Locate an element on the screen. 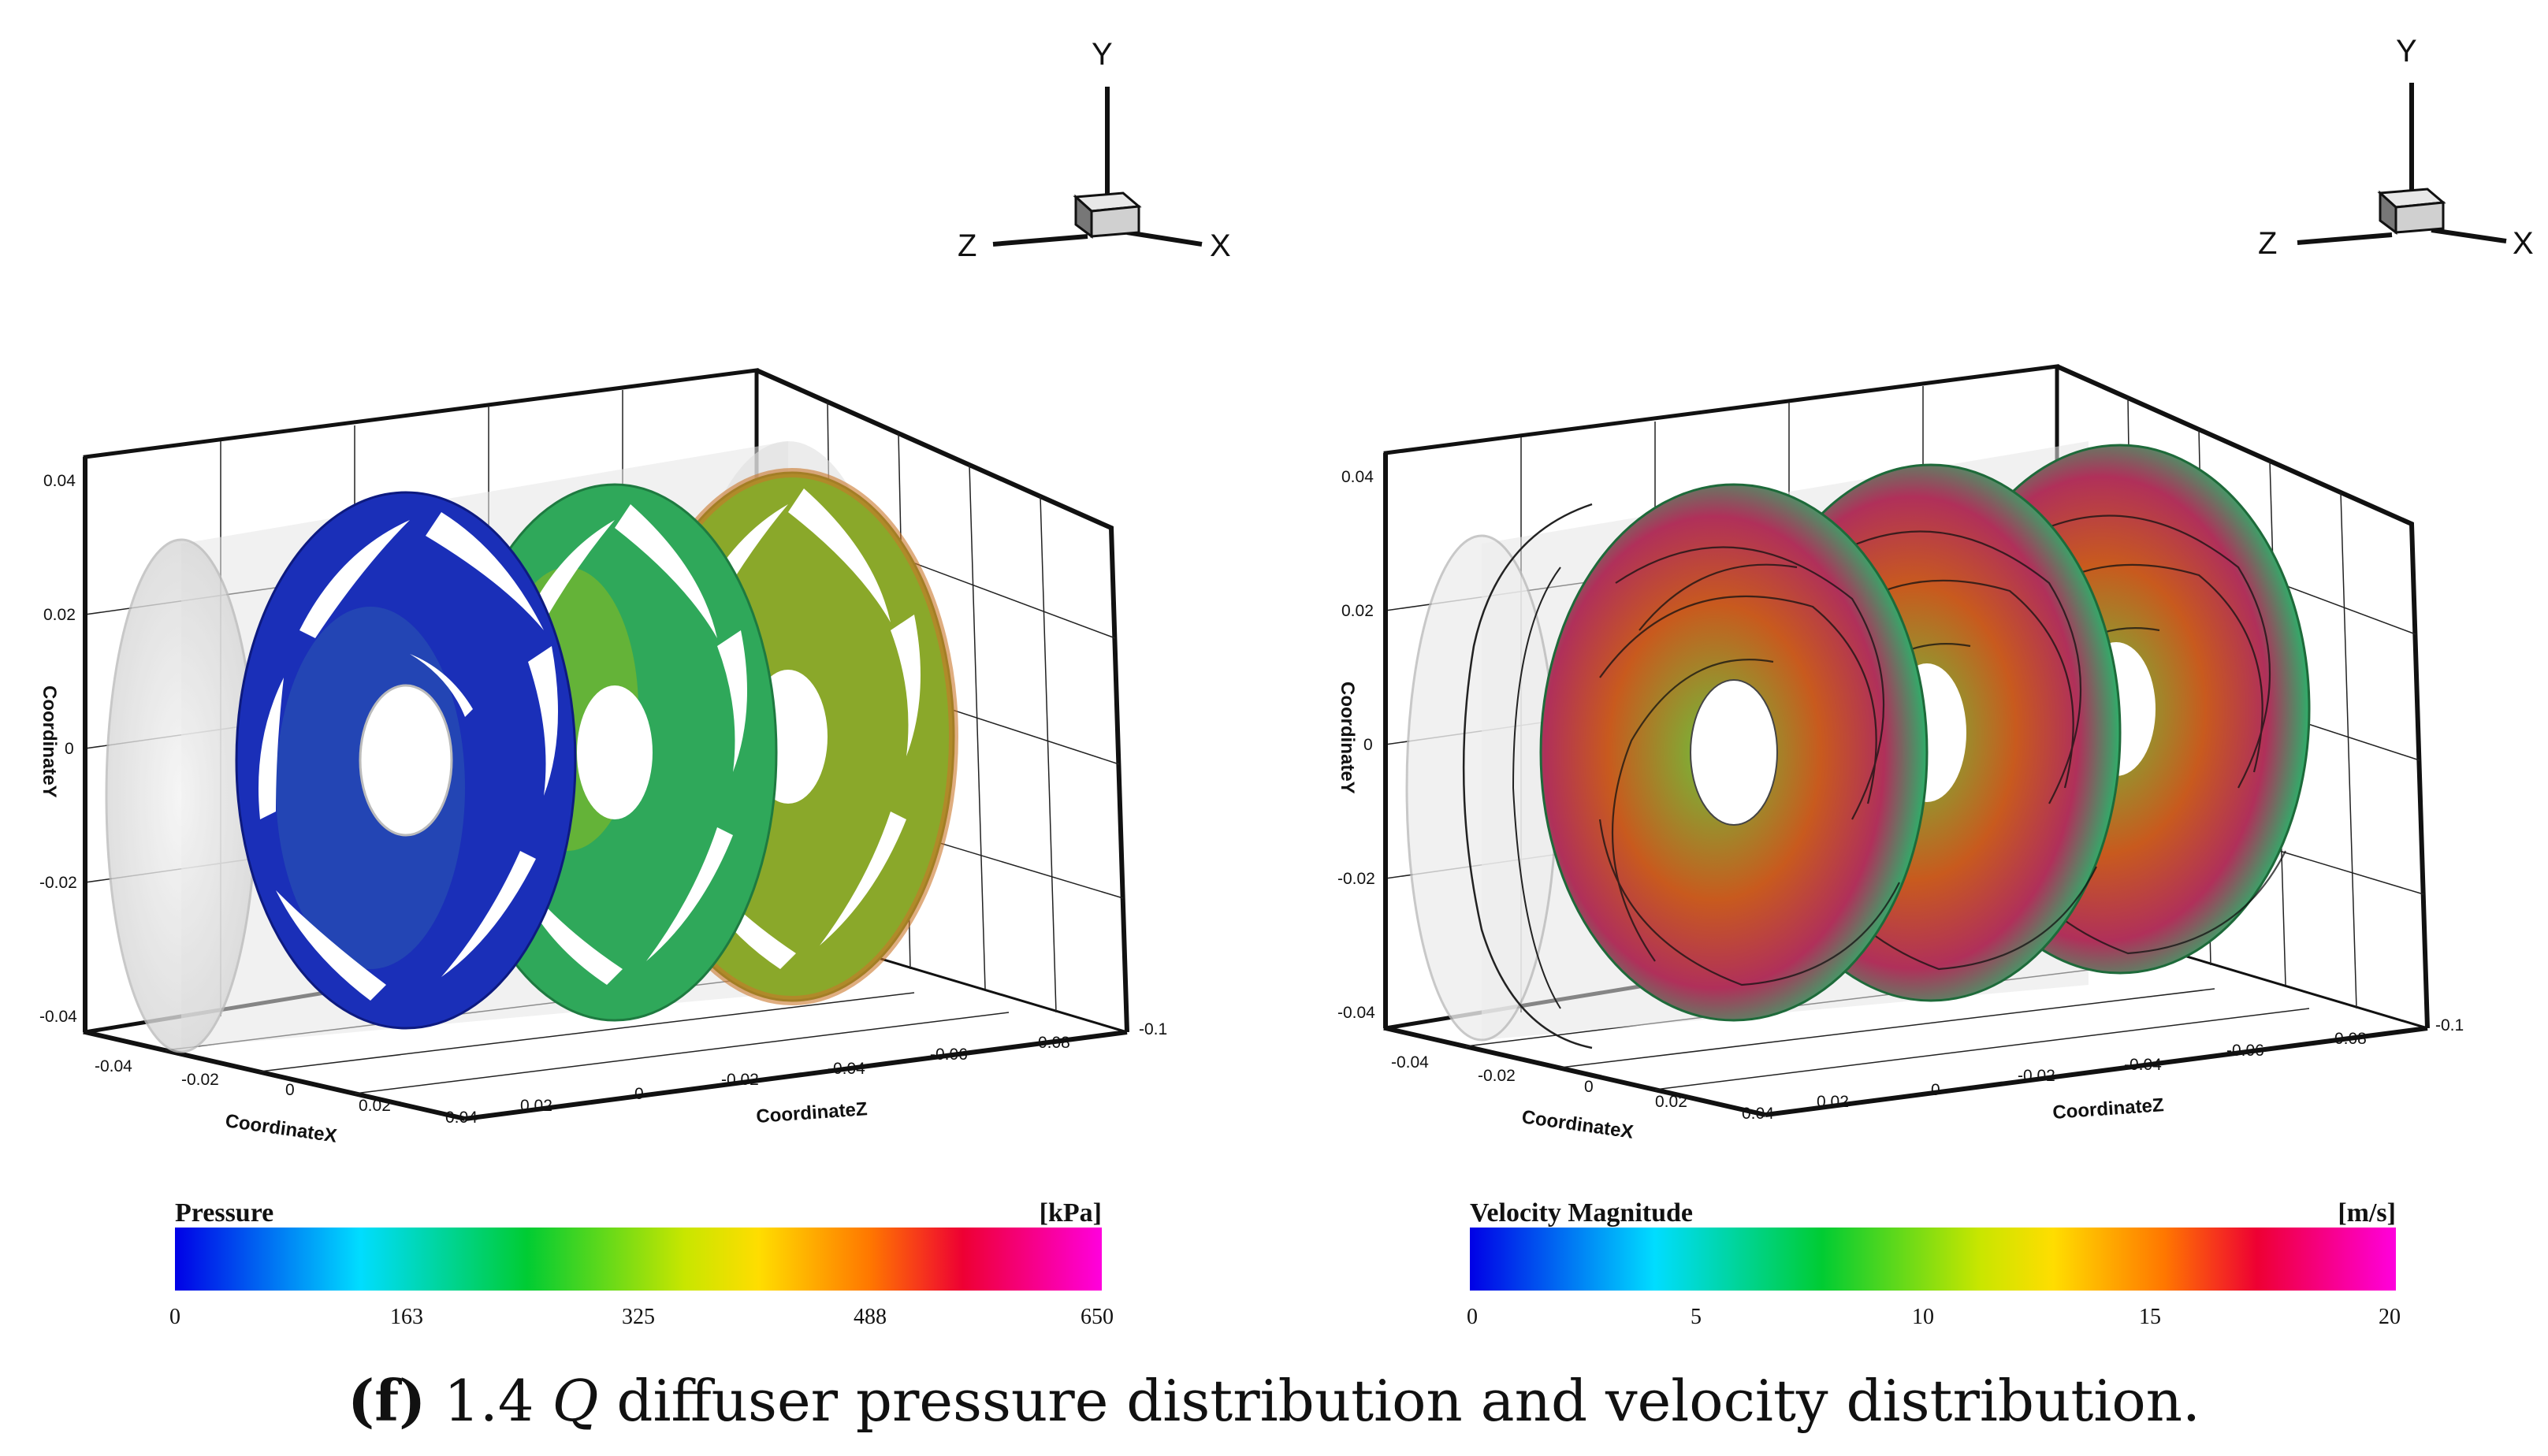  colorbar-tick: 325 is located at coordinates (638, 1317).